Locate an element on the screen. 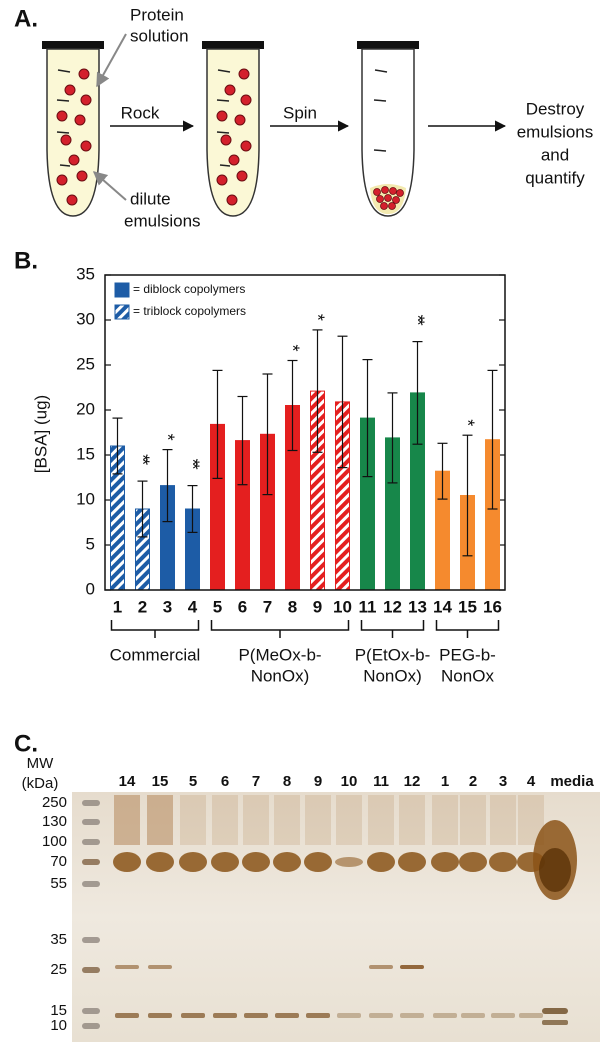 This screenshot has height=1050, width=607. annotation: solution is located at coordinates (159, 35).